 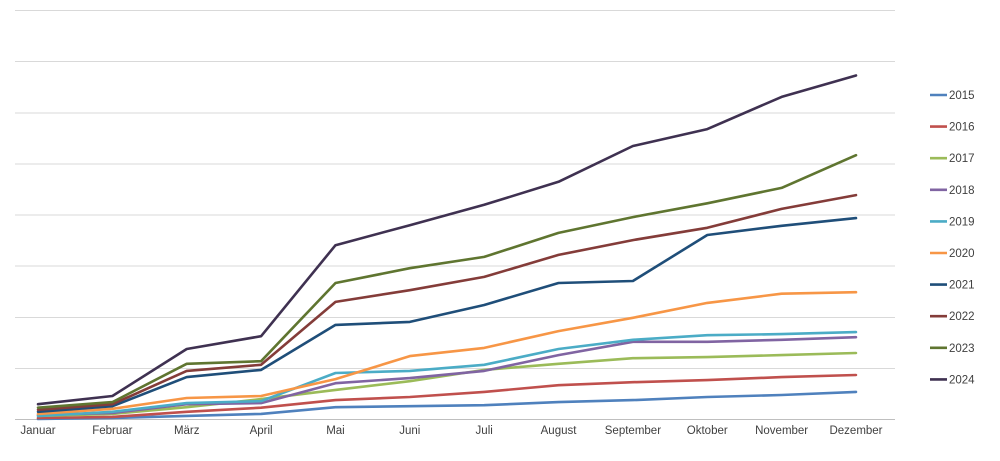 I want to click on legend-item-2017: 2017, so click(x=952, y=159).